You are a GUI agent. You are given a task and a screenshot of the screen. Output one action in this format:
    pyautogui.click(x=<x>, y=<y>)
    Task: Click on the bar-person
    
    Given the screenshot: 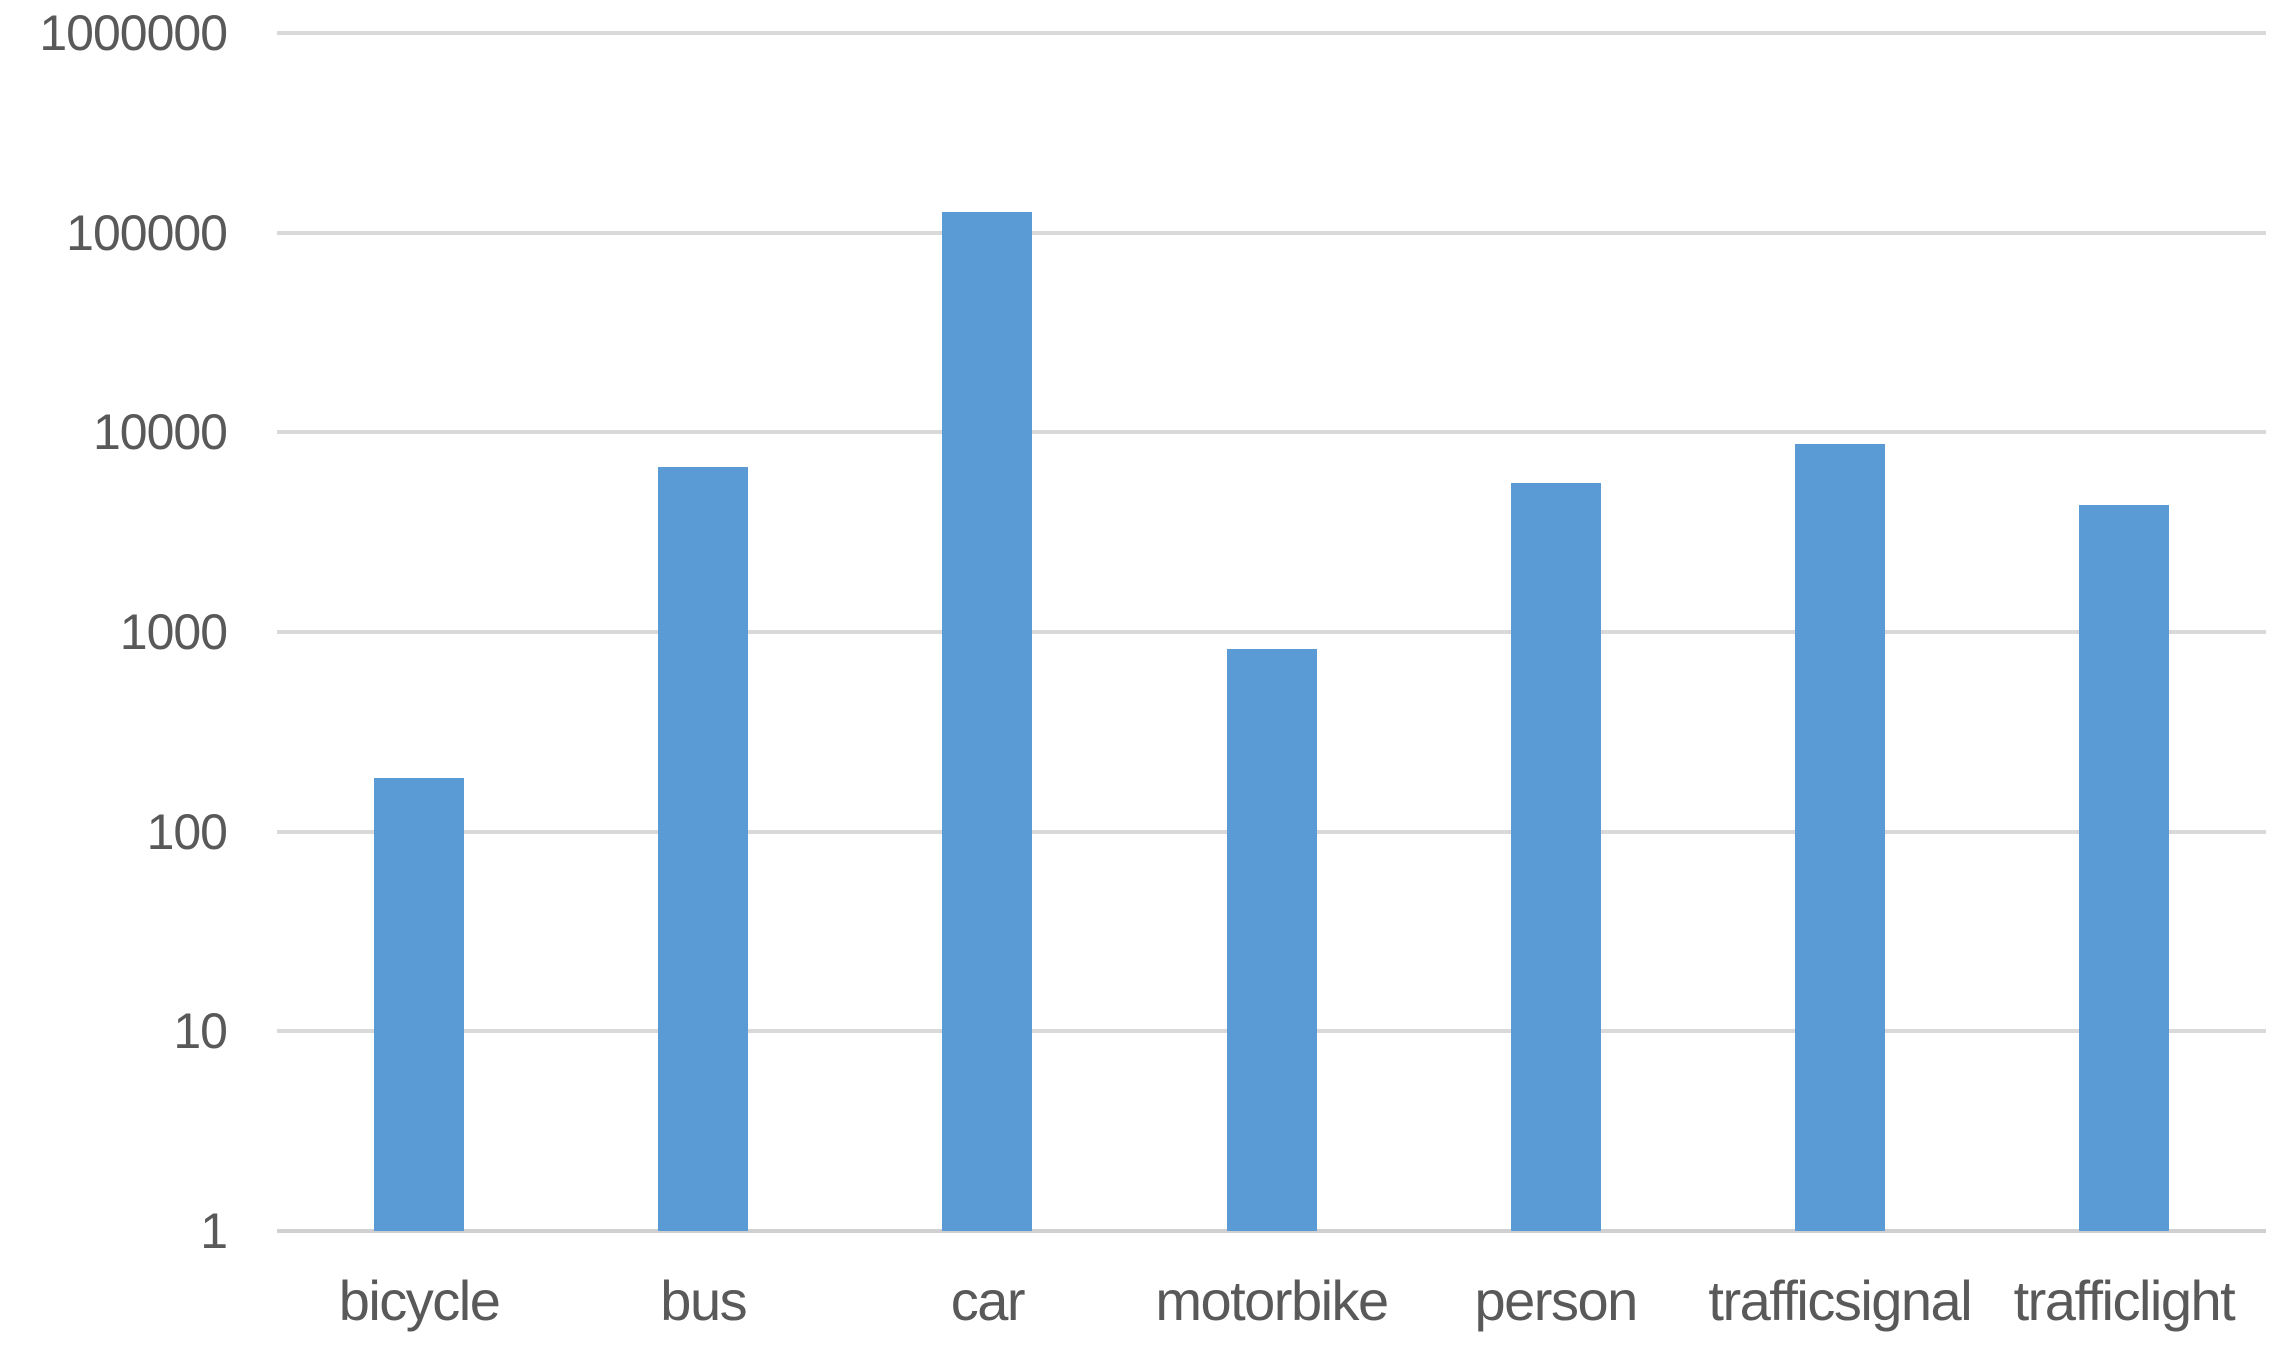 What is the action you would take?
    pyautogui.click(x=1555, y=856)
    